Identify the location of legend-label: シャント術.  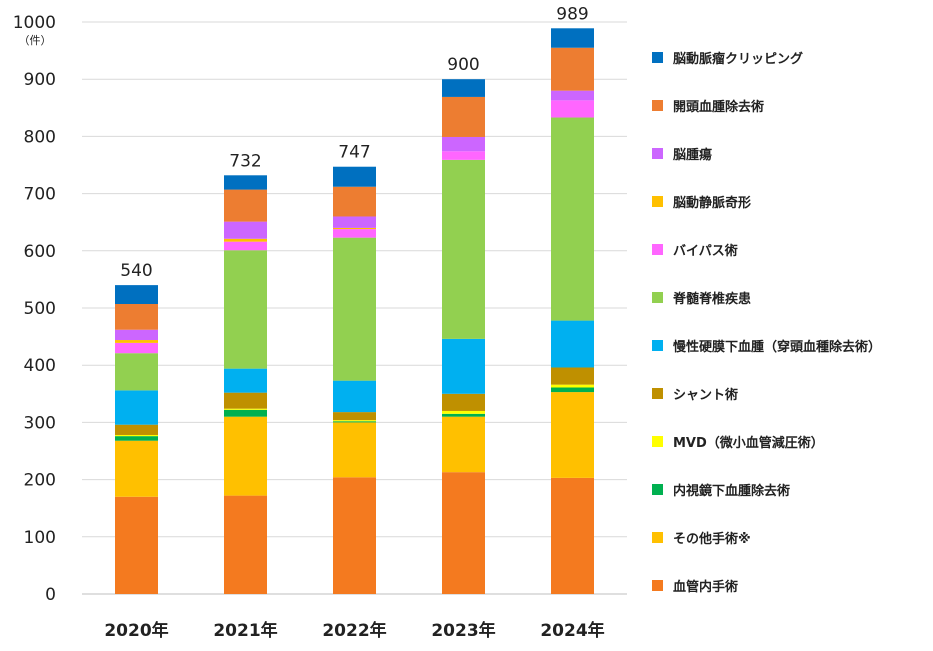
(706, 395).